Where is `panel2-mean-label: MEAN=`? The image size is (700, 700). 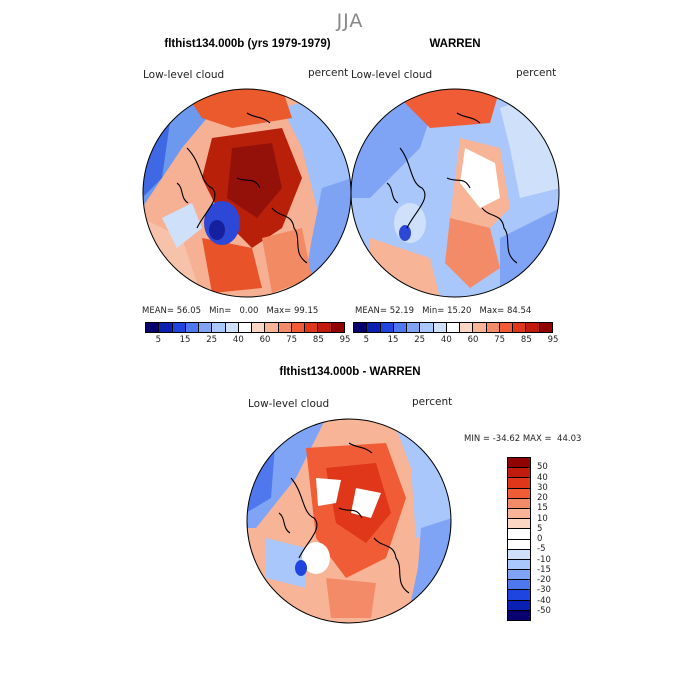
panel2-mean-label: MEAN= is located at coordinates (371, 311).